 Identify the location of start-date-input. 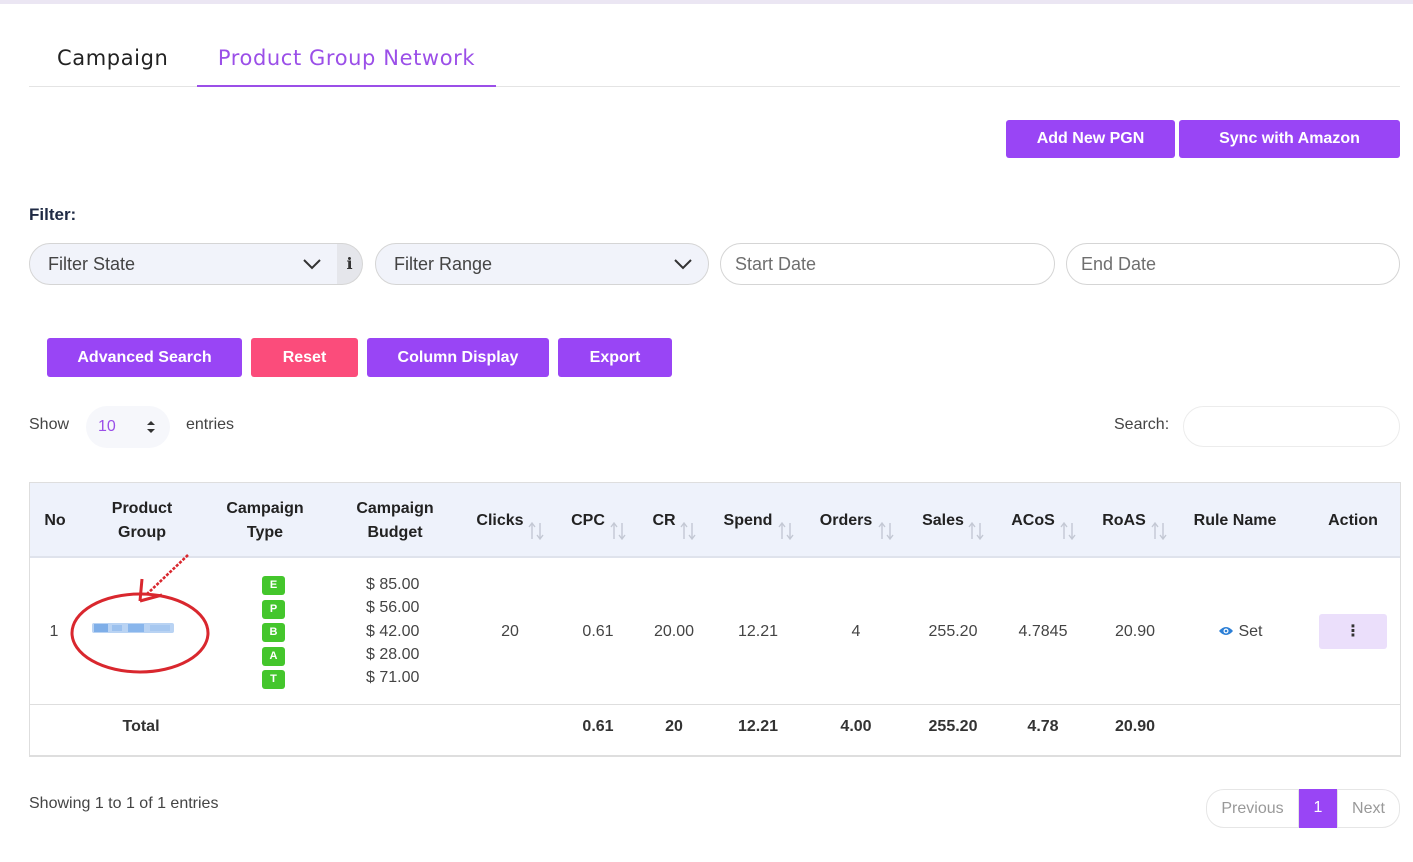
(887, 264).